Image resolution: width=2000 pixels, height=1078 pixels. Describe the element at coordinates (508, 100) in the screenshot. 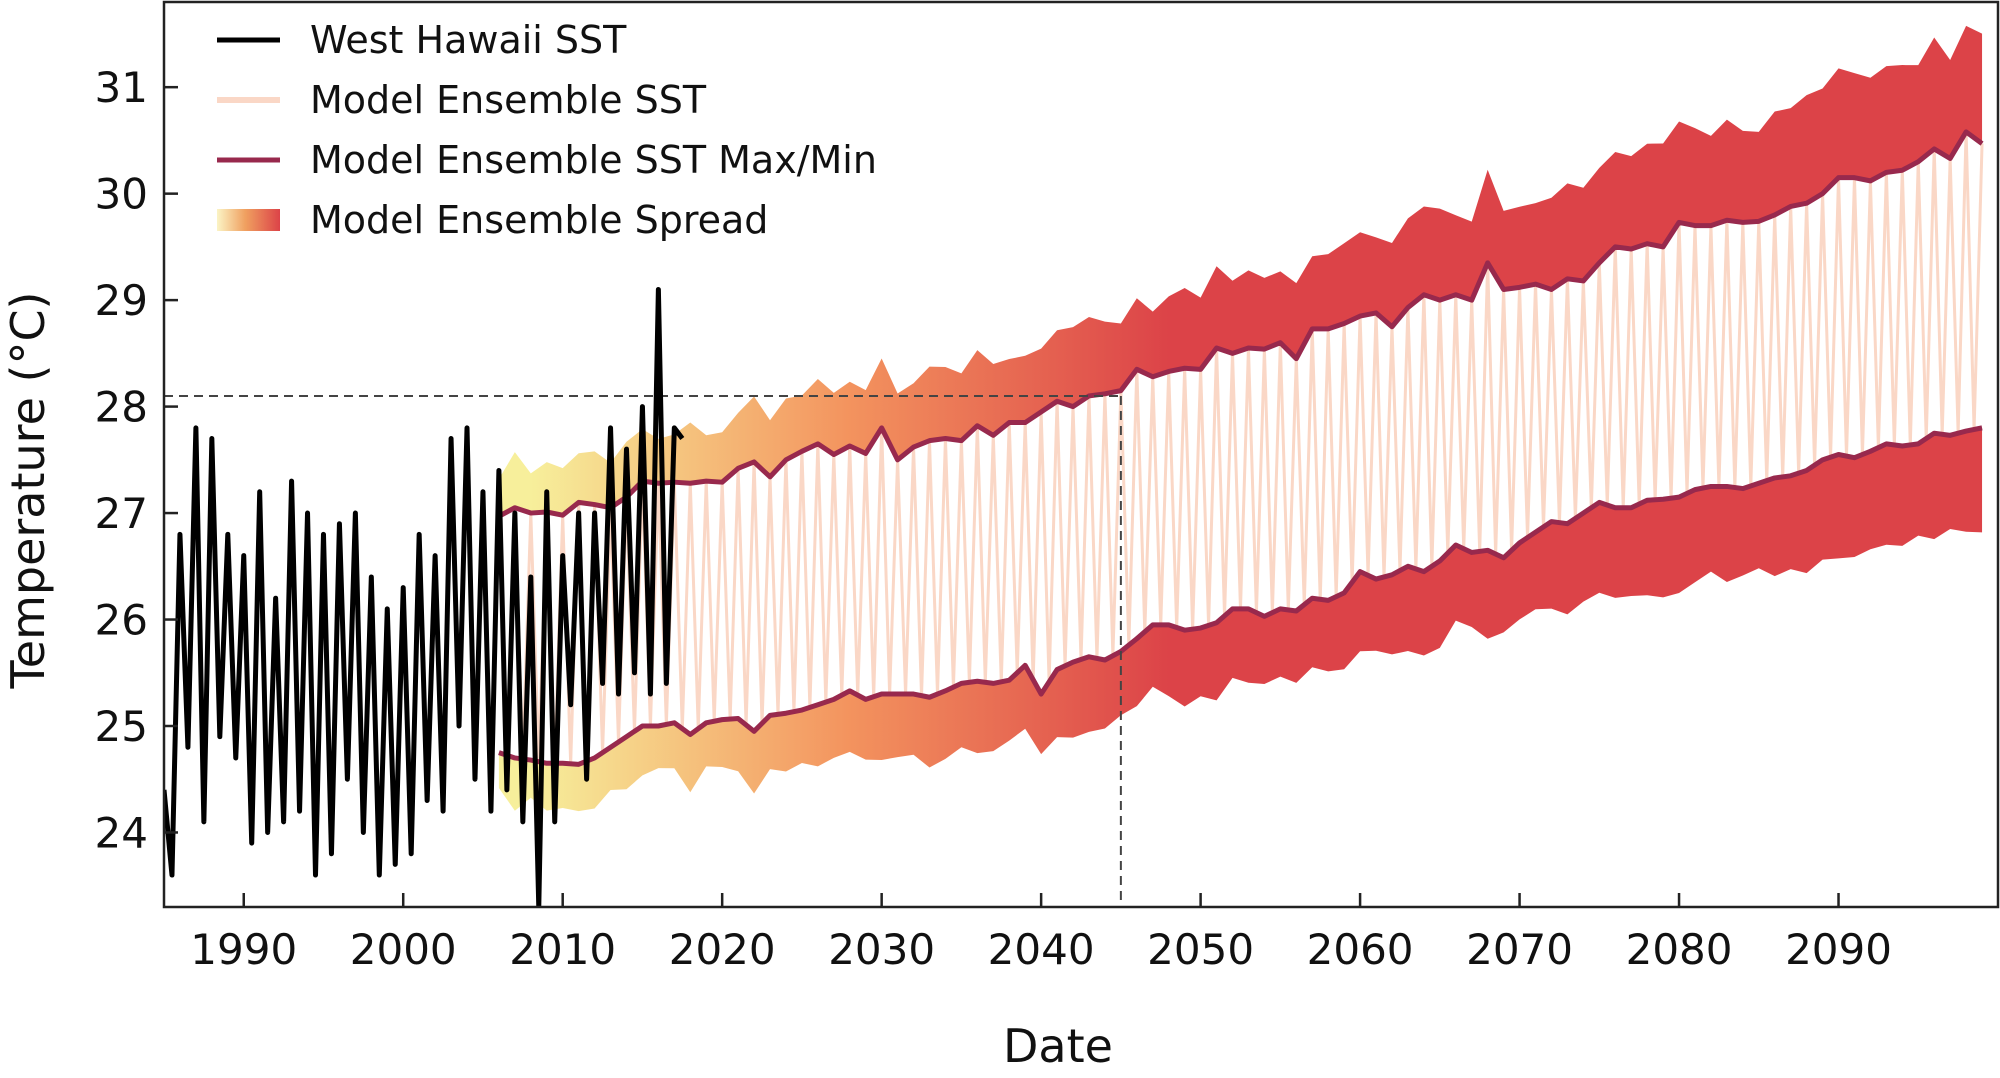

I see `legend-label-ensemble: Model Ensemble SST` at that location.